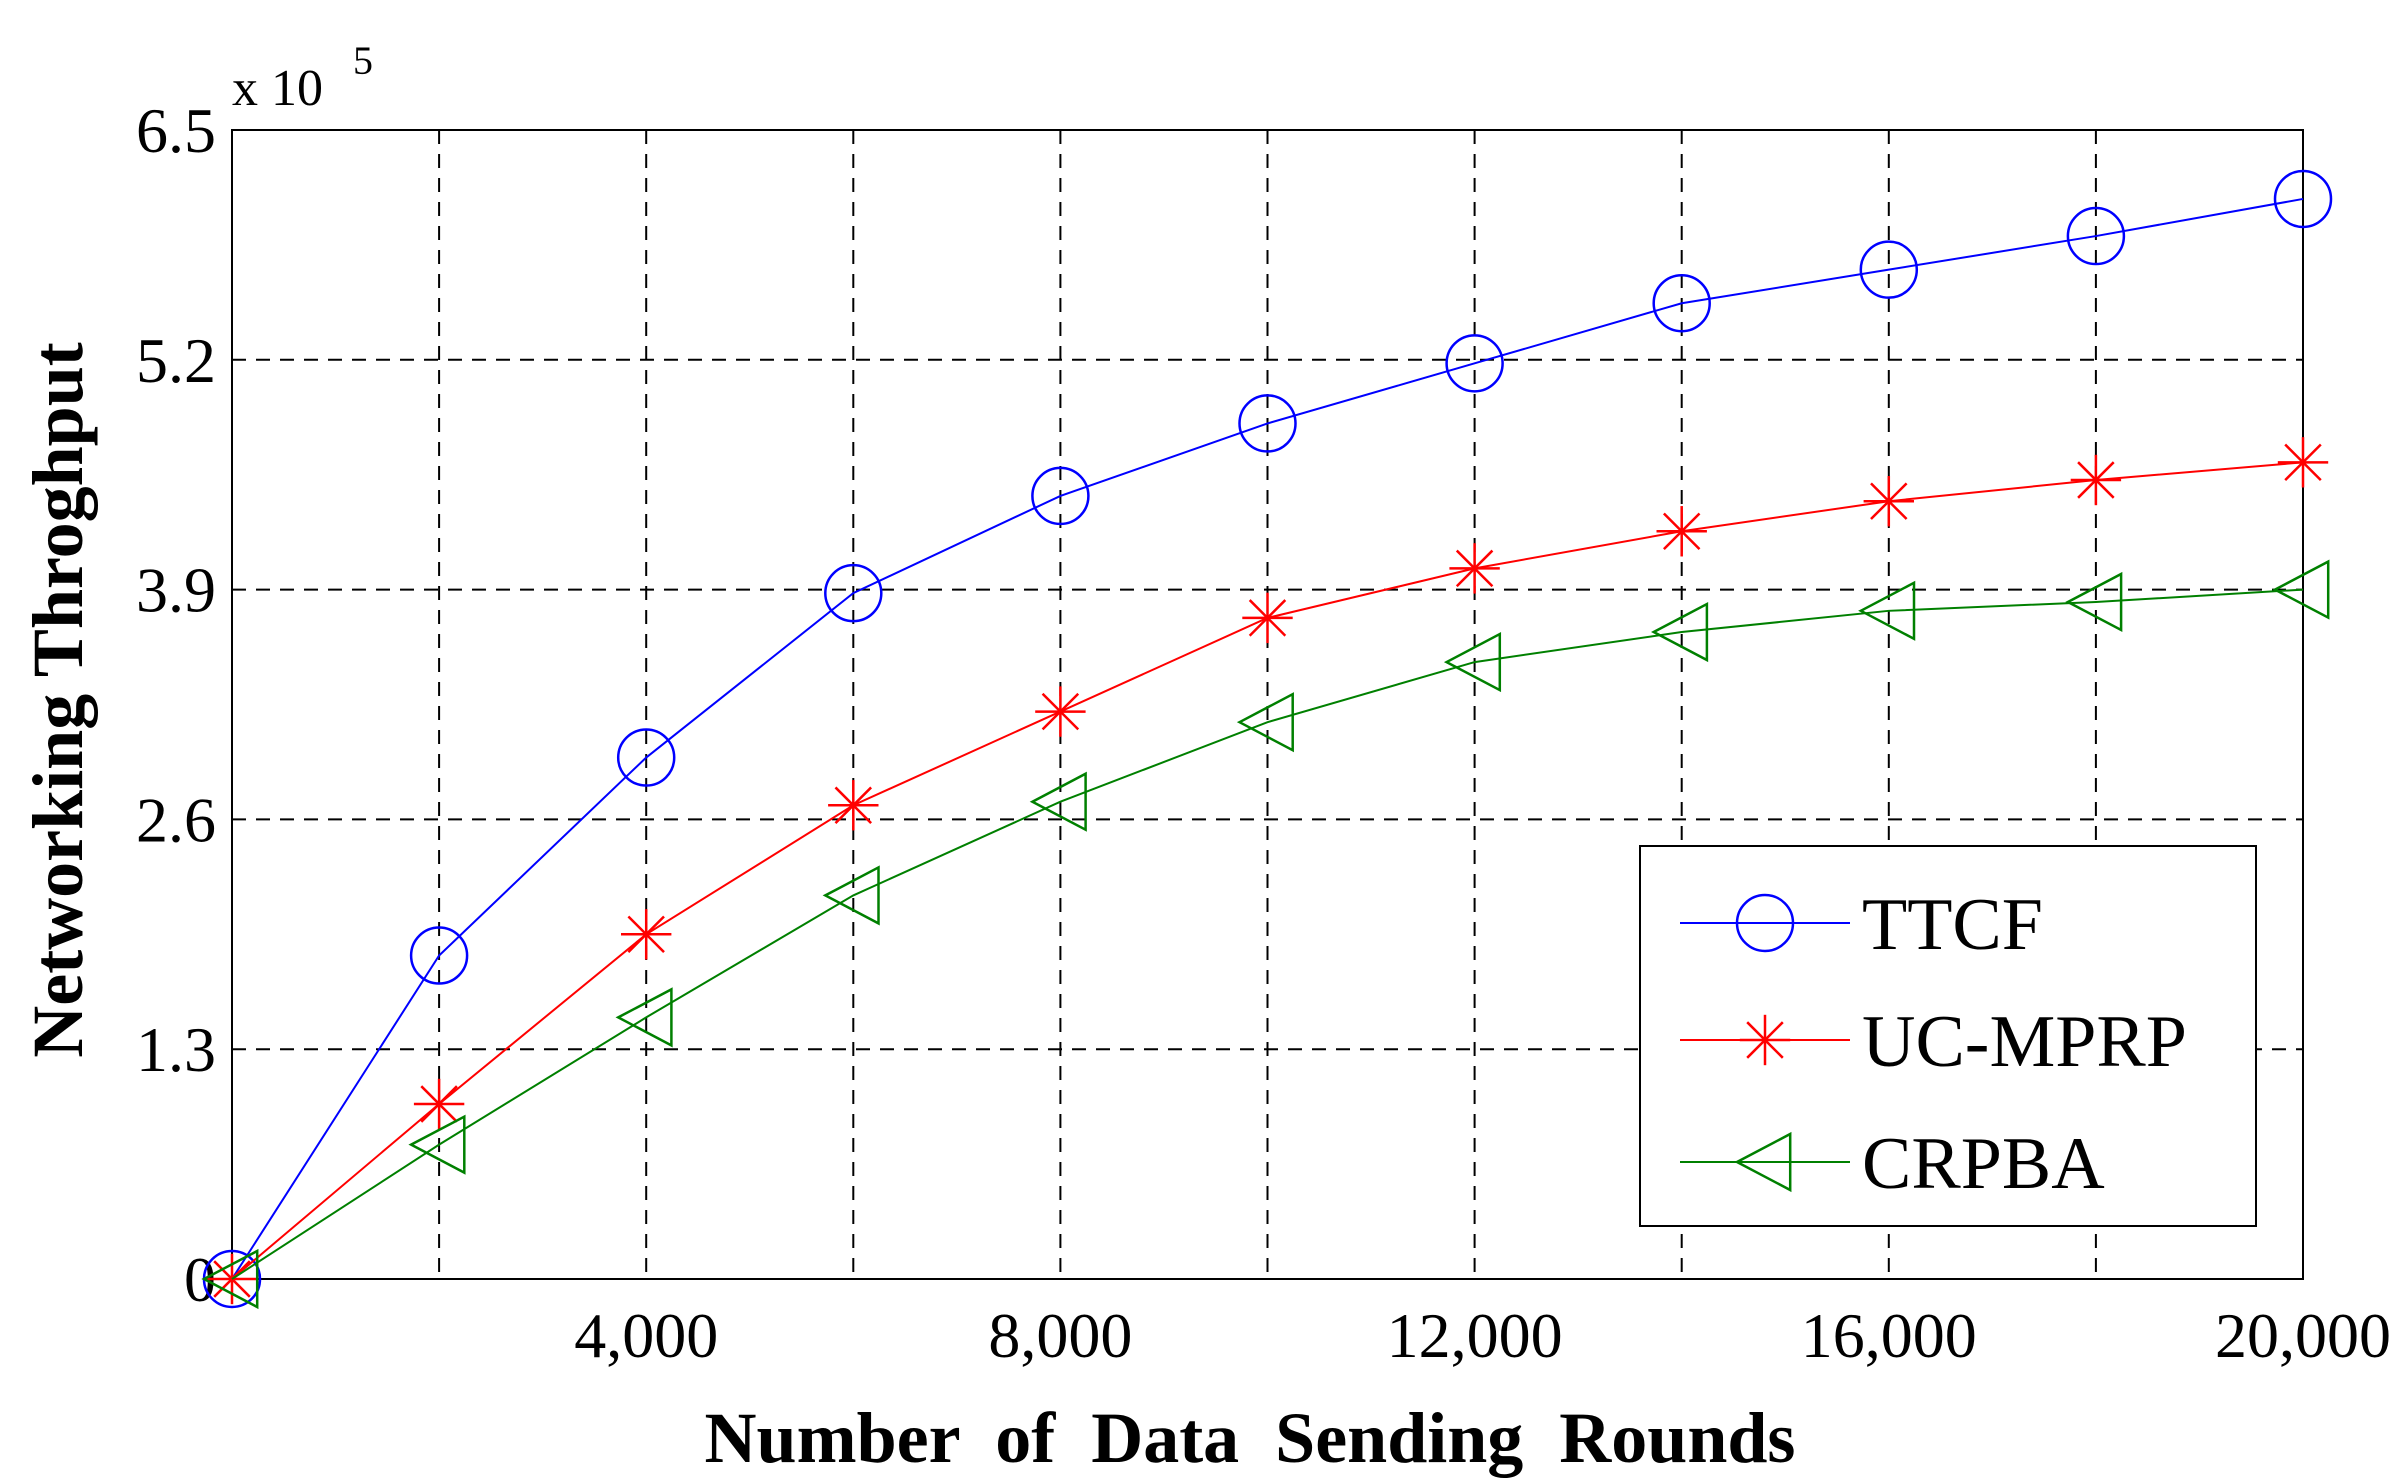 The width and height of the screenshot is (2405, 1481). I want to click on x-tick-label: 20,000, so click(2303, 1335).